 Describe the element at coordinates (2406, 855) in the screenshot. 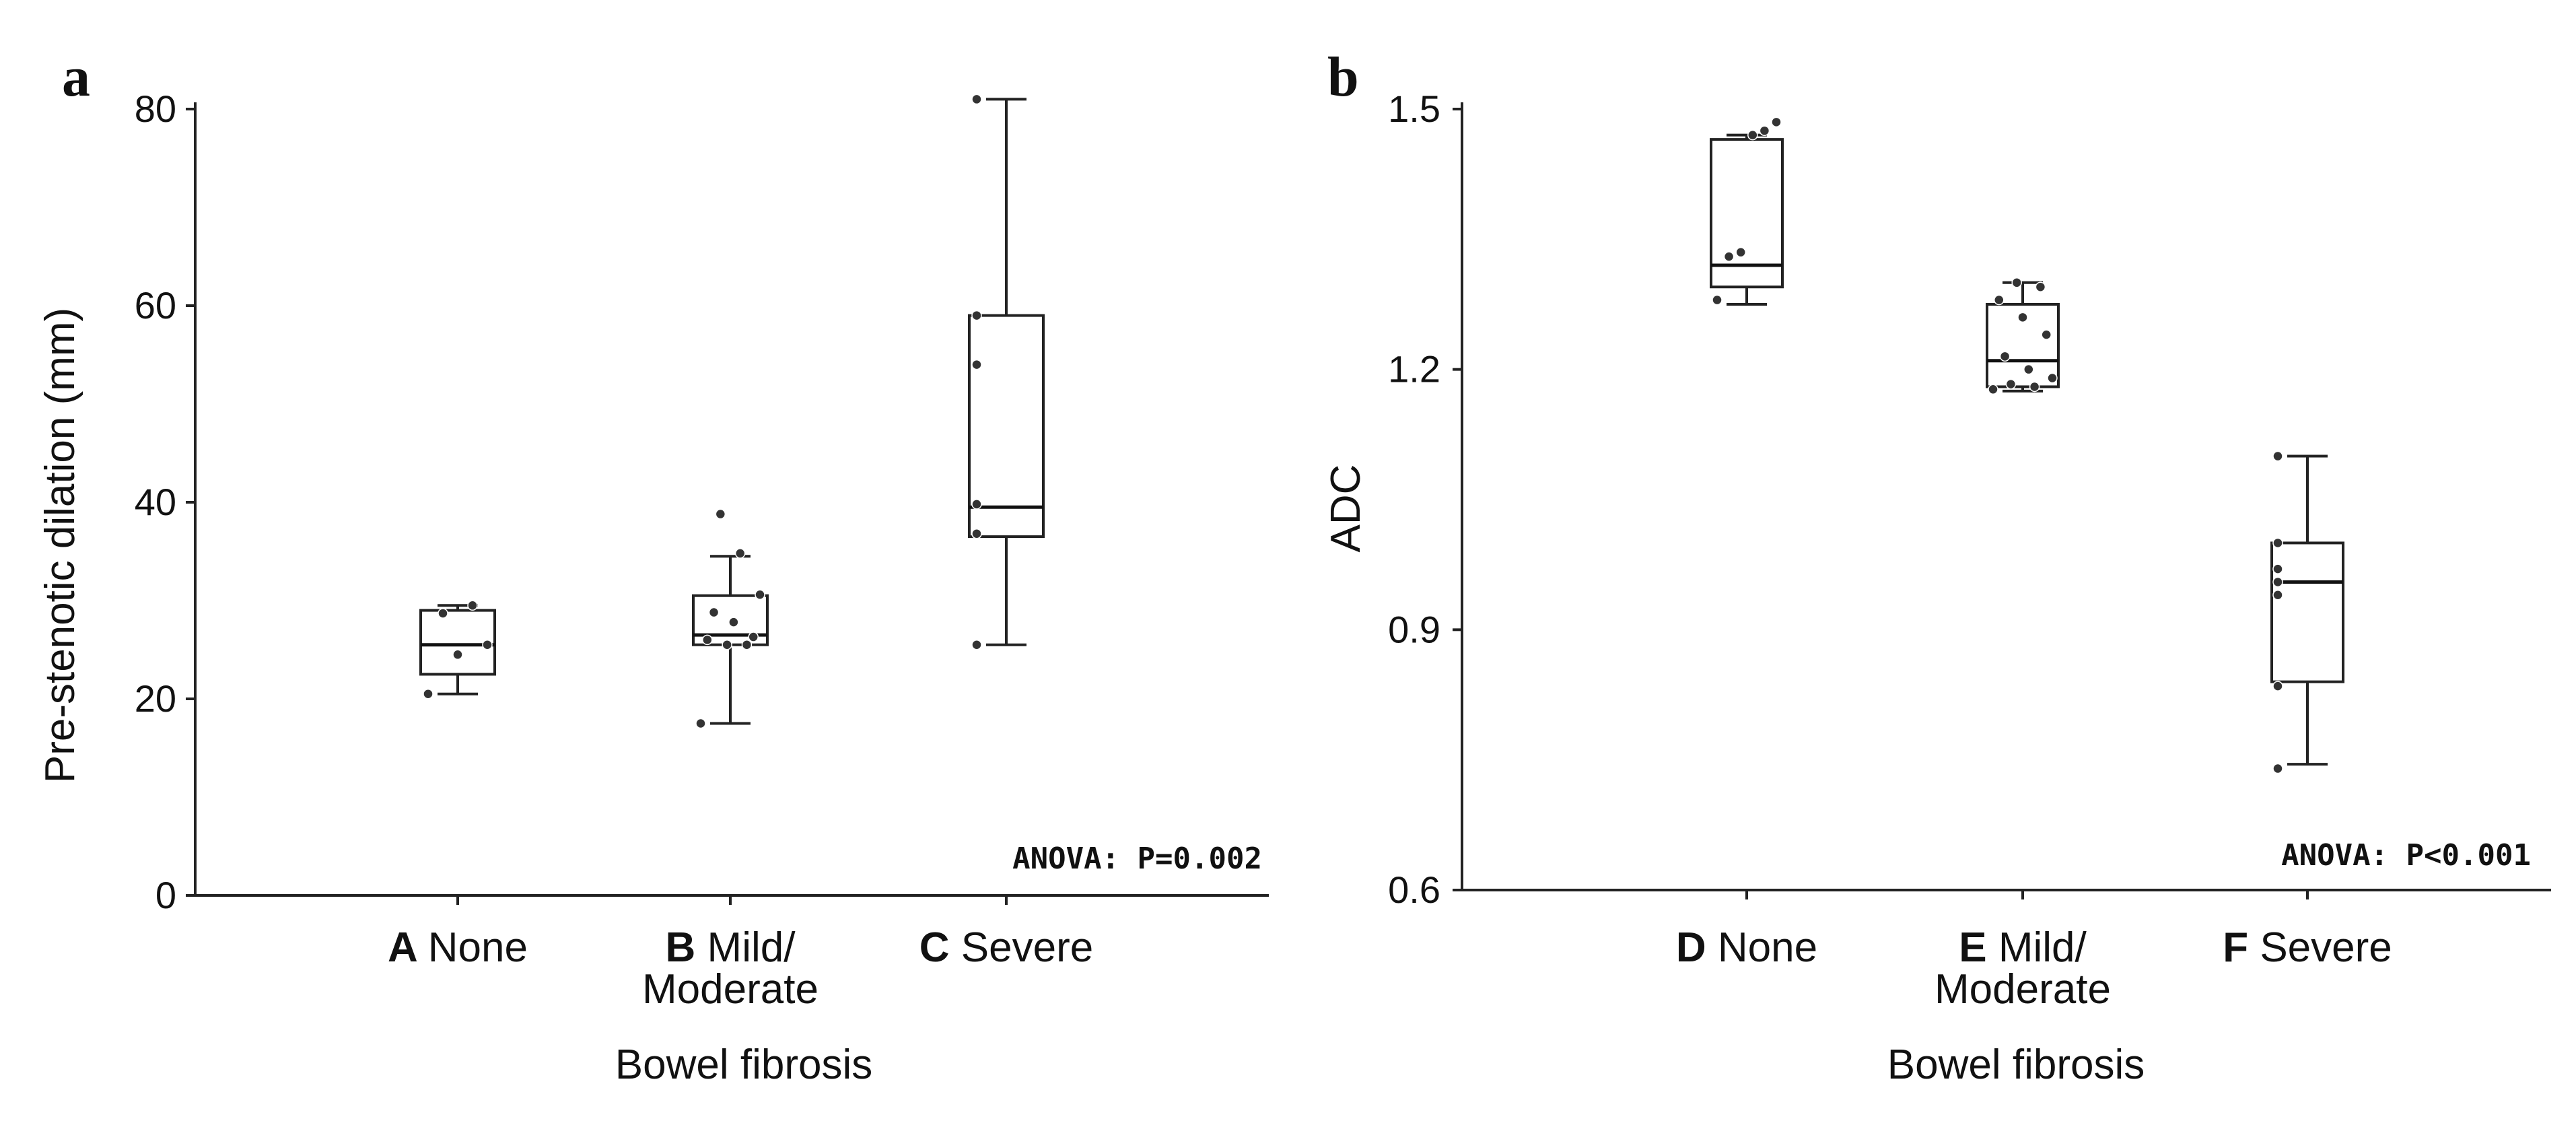

I see `panel-b-anova-annotation: ANOVA: P<0.001` at that location.